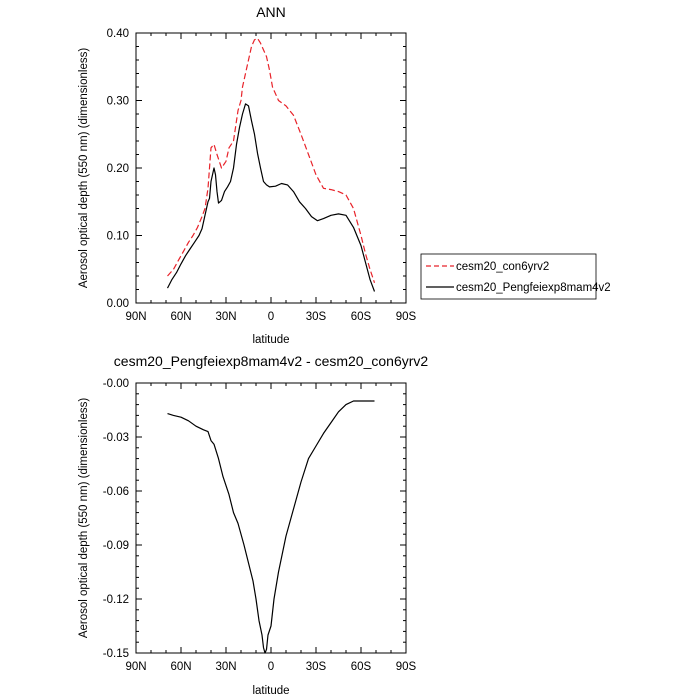 The height and width of the screenshot is (700, 700). I want to click on bottom-series-layer, so click(271, 527).